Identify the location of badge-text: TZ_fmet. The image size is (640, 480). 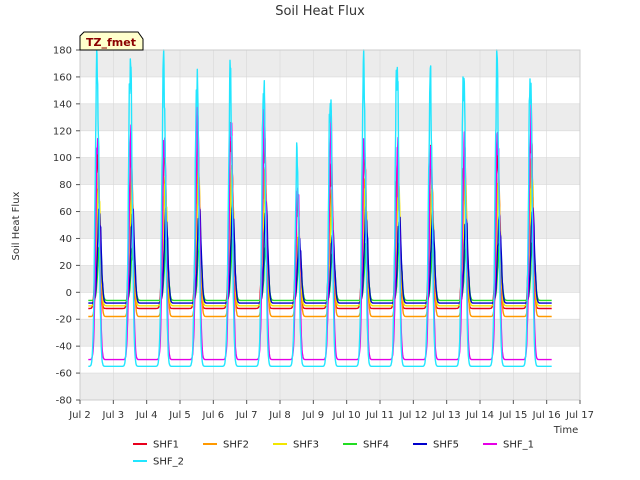
(111, 42).